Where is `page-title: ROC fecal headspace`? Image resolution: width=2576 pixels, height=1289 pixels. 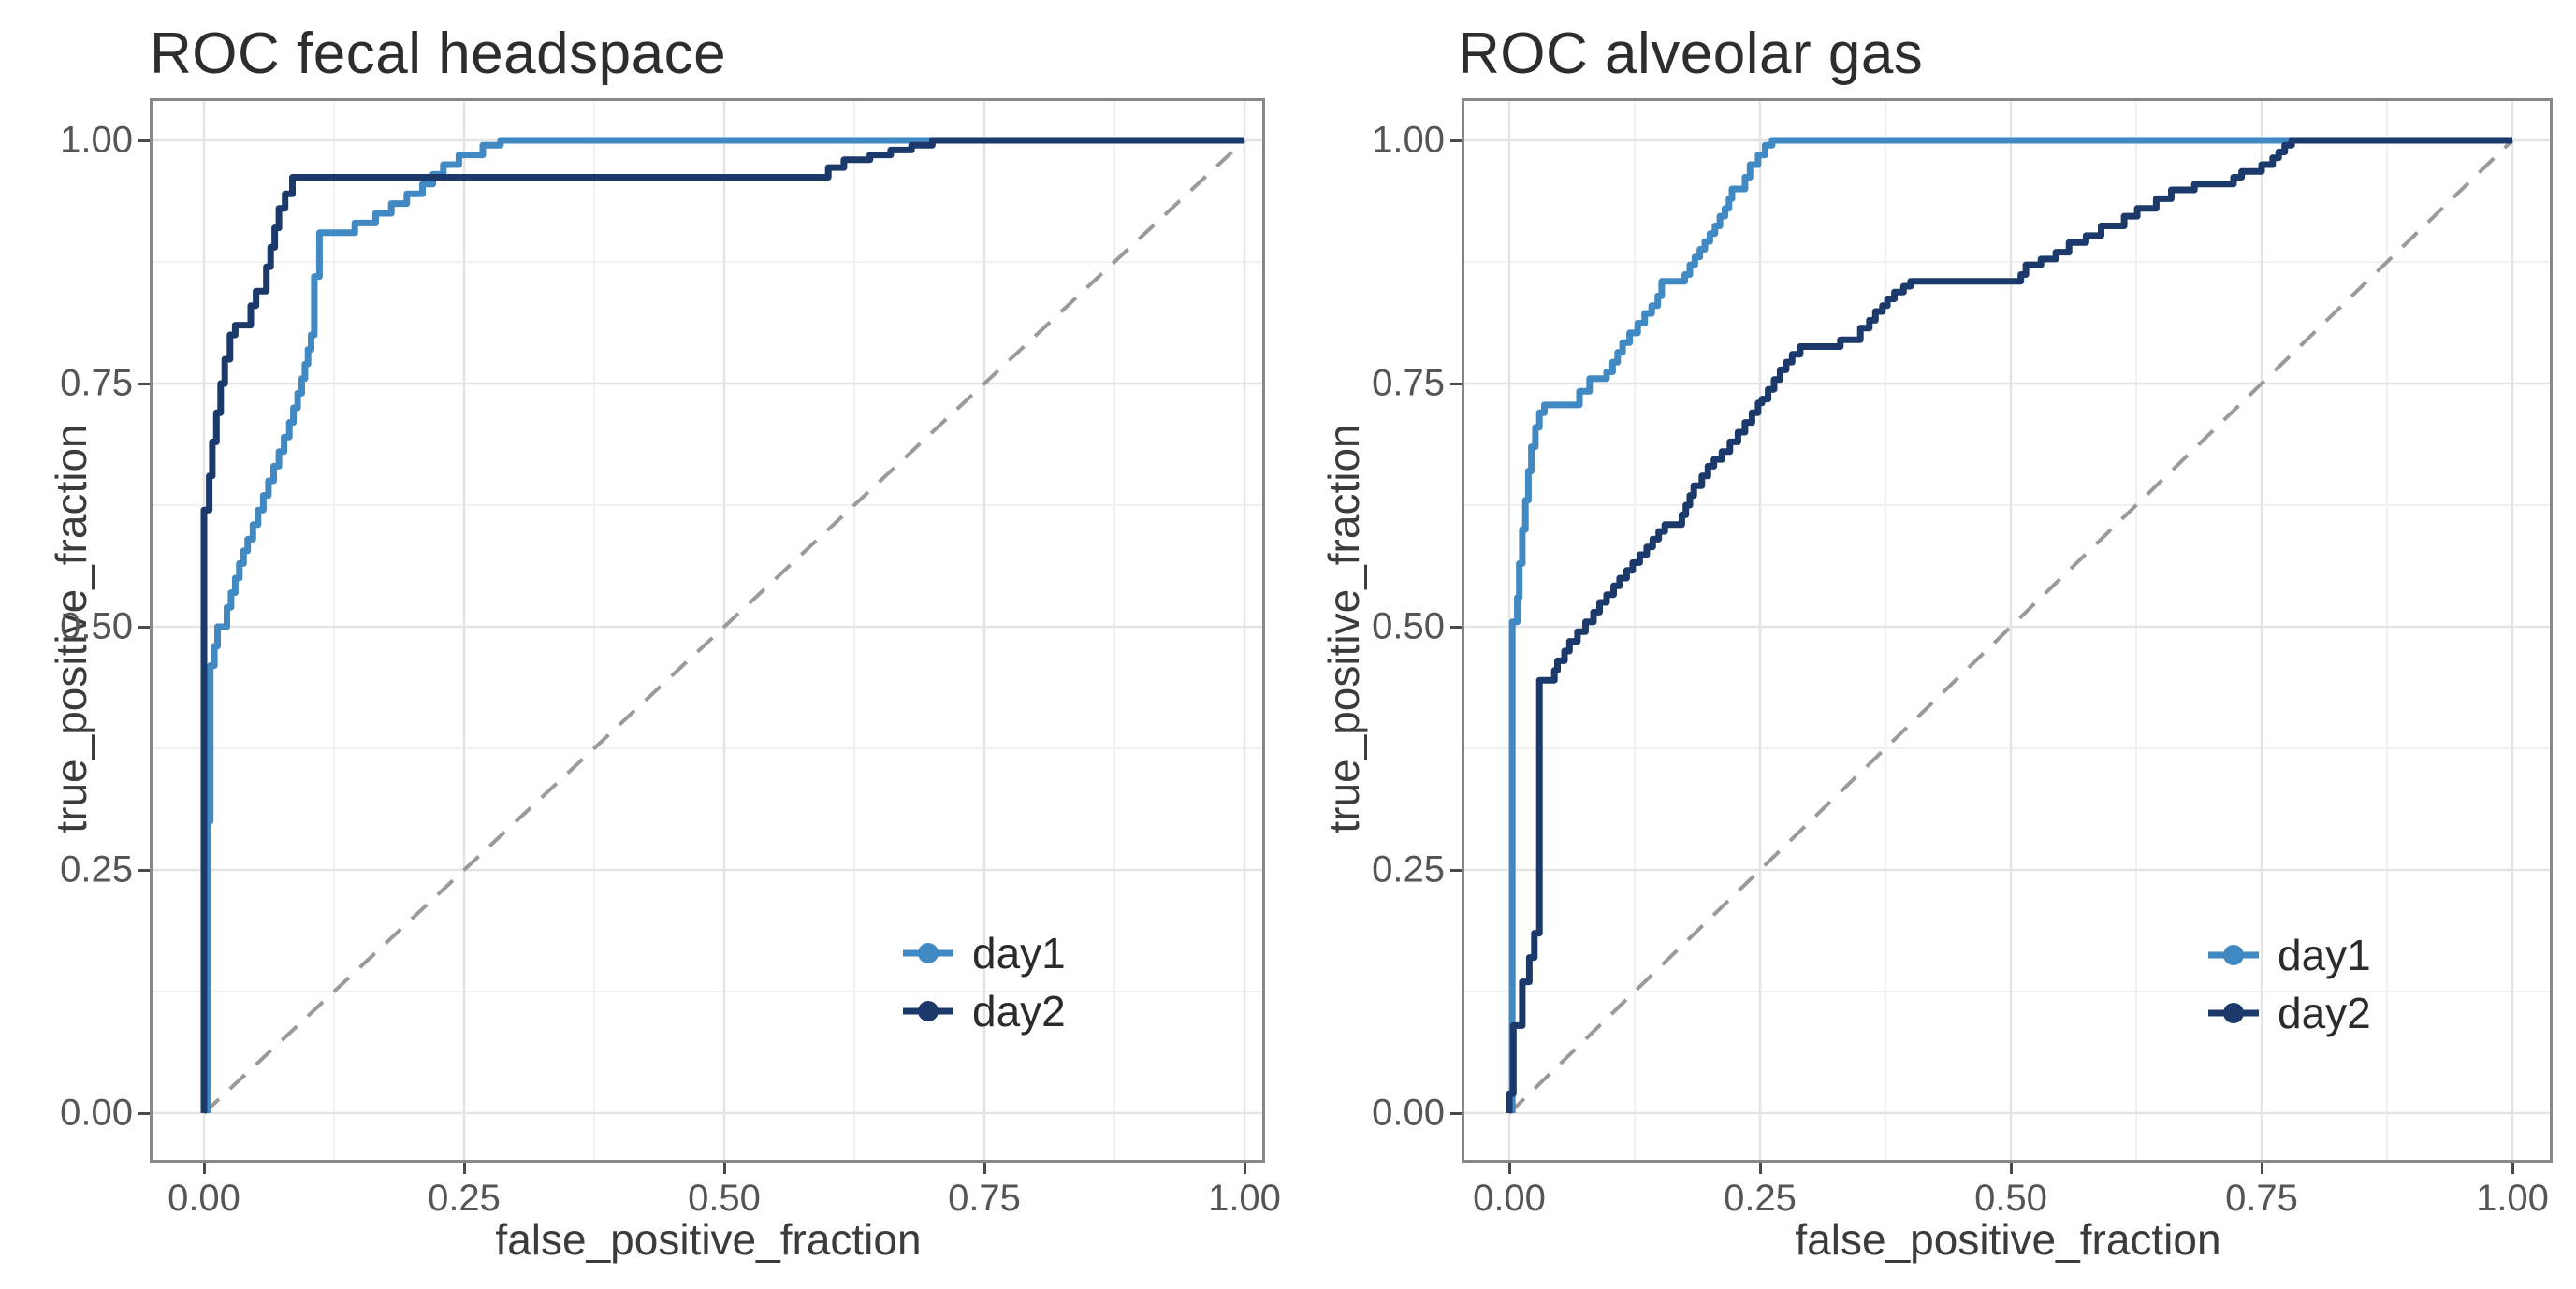 page-title: ROC fecal headspace is located at coordinates (438, 54).